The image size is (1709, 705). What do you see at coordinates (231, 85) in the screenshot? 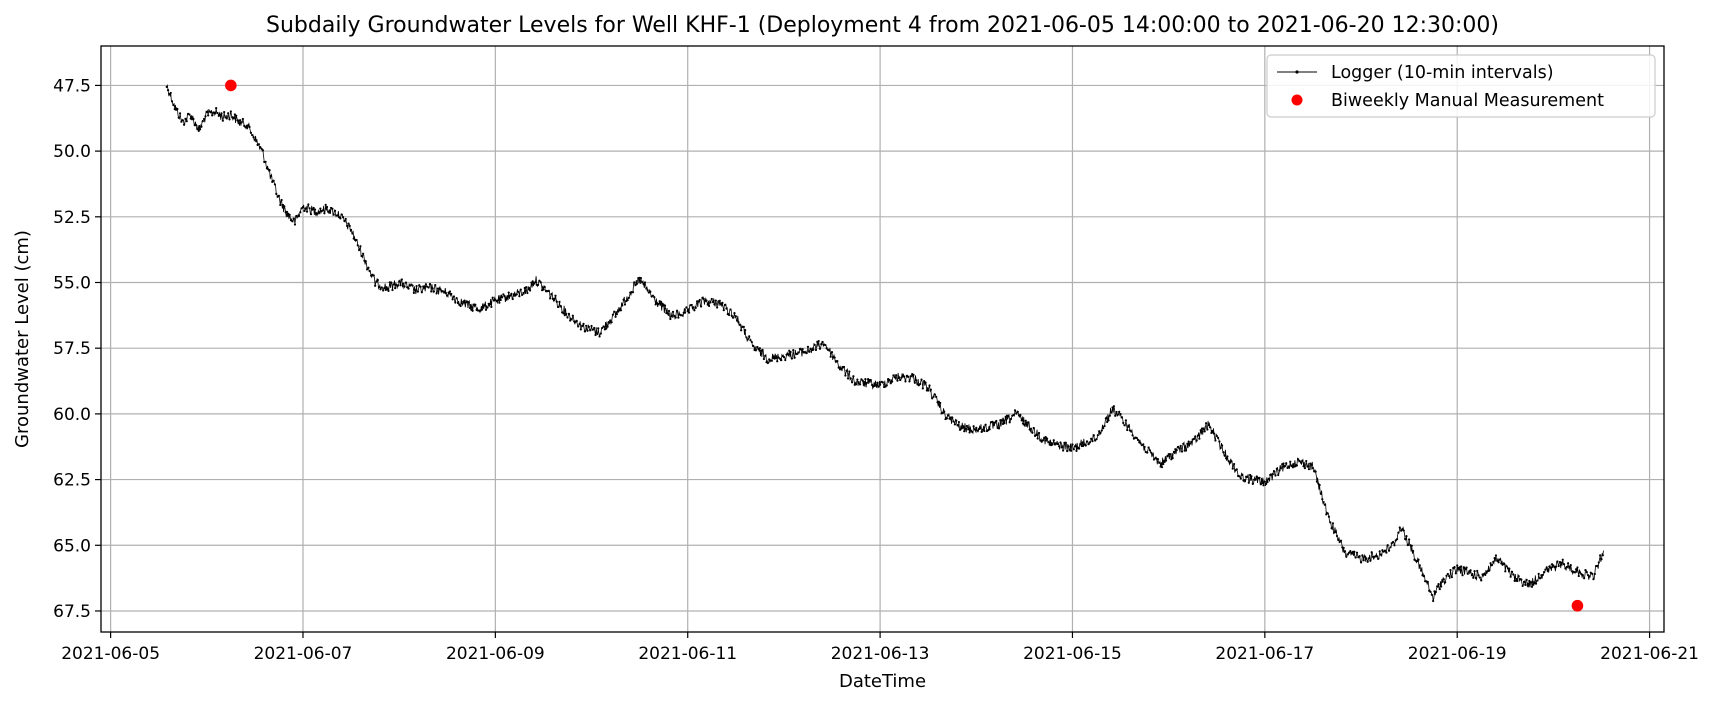
I see `manual-measurement-point` at bounding box center [231, 85].